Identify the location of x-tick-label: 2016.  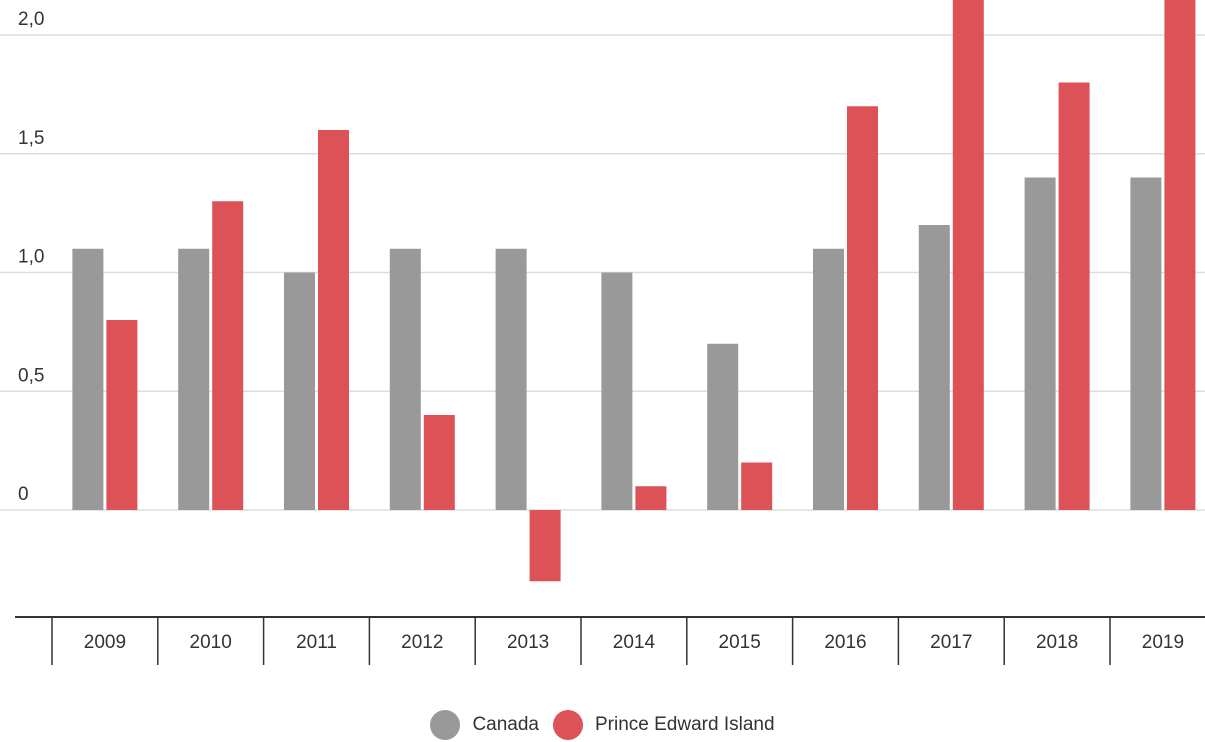
(845, 642).